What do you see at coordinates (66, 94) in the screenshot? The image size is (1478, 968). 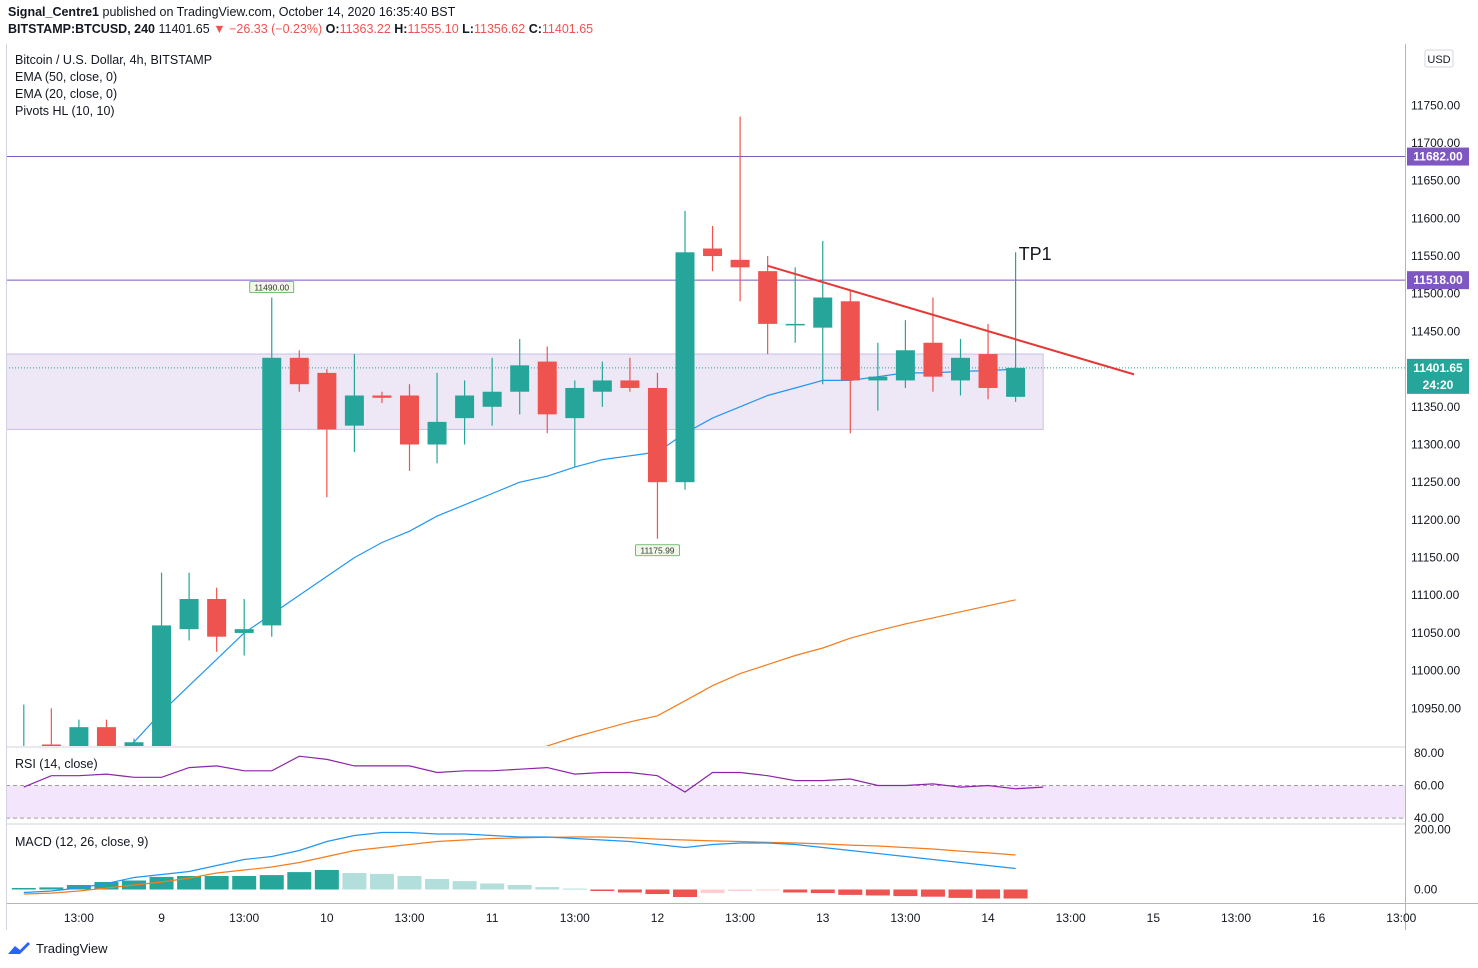 I see `legend-ema20: EMA (20, close, 0)` at bounding box center [66, 94].